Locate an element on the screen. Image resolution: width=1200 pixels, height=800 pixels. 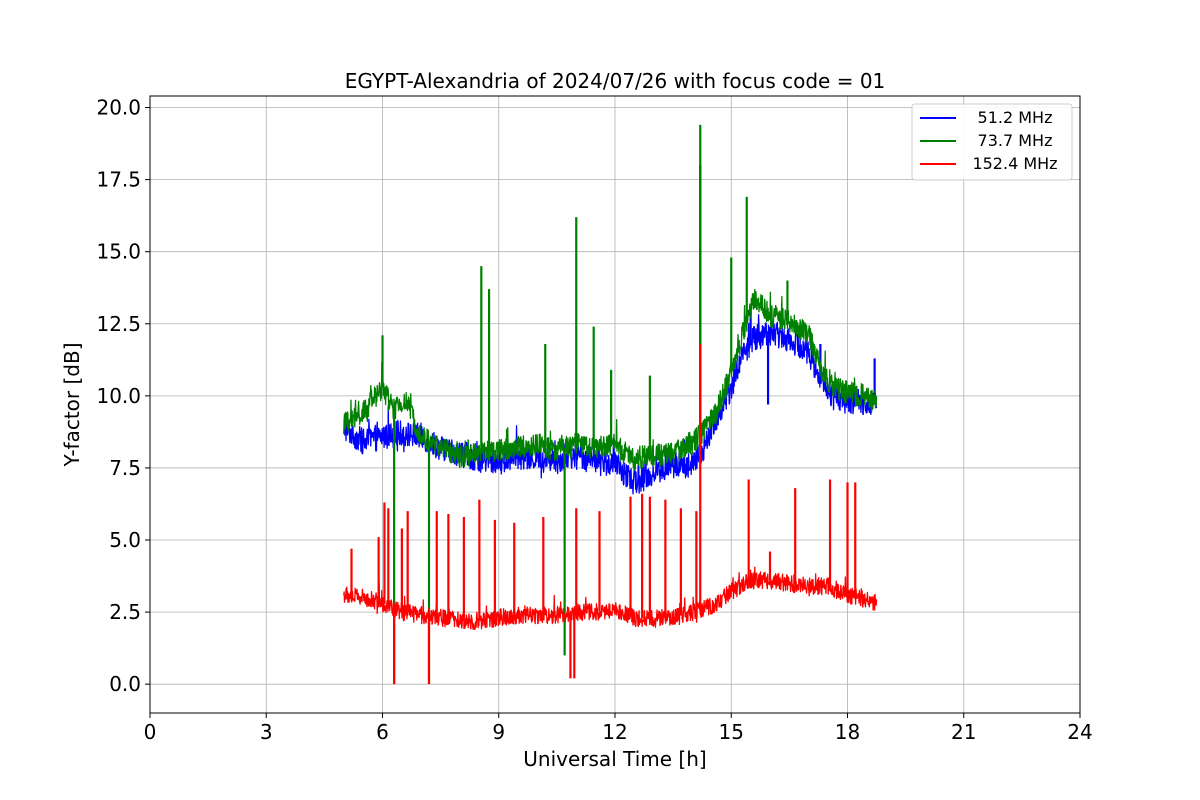
y-axis-label: Y-factor [dB] is located at coordinates (72, 404).